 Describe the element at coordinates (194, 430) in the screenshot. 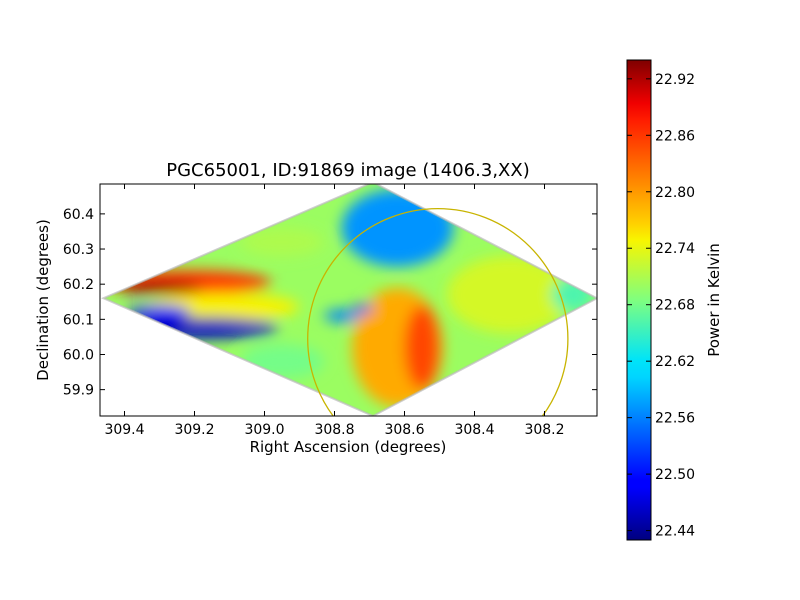

I see `x-tick-label: 309.2` at that location.